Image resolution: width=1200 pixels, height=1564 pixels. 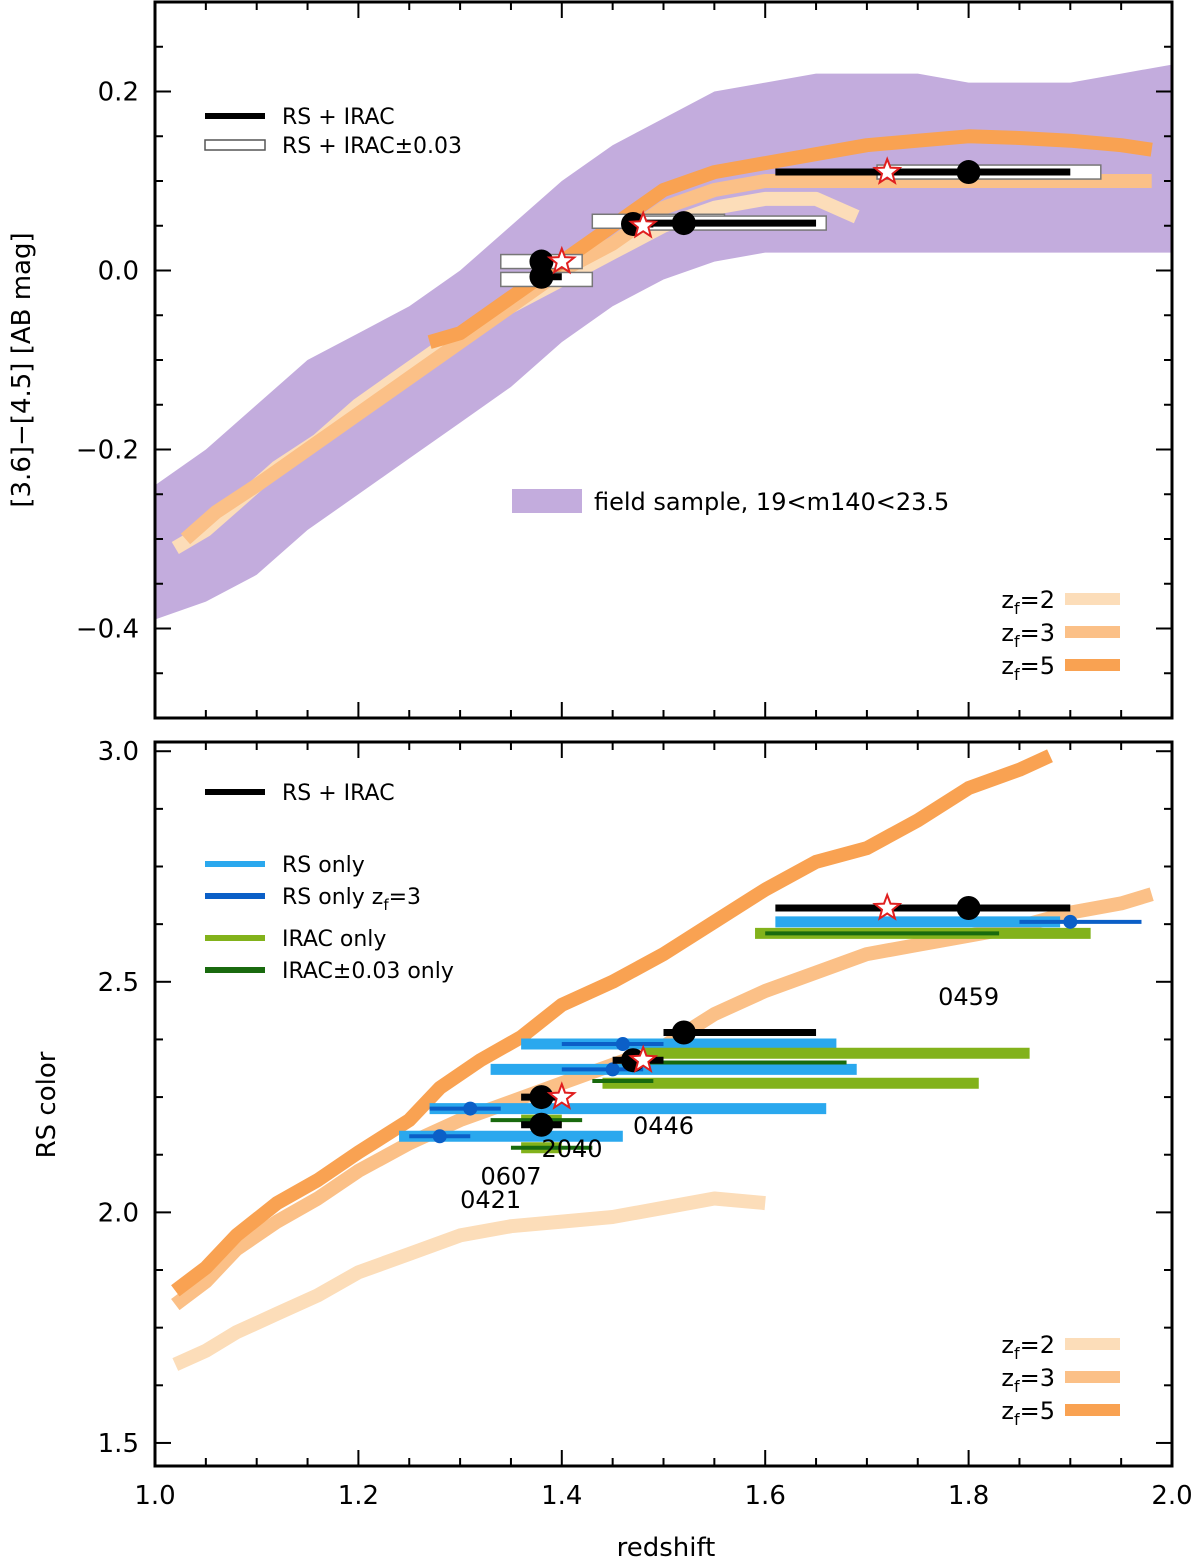 I want to click on bottom-curve-zf2, so click(x=469, y=1281).